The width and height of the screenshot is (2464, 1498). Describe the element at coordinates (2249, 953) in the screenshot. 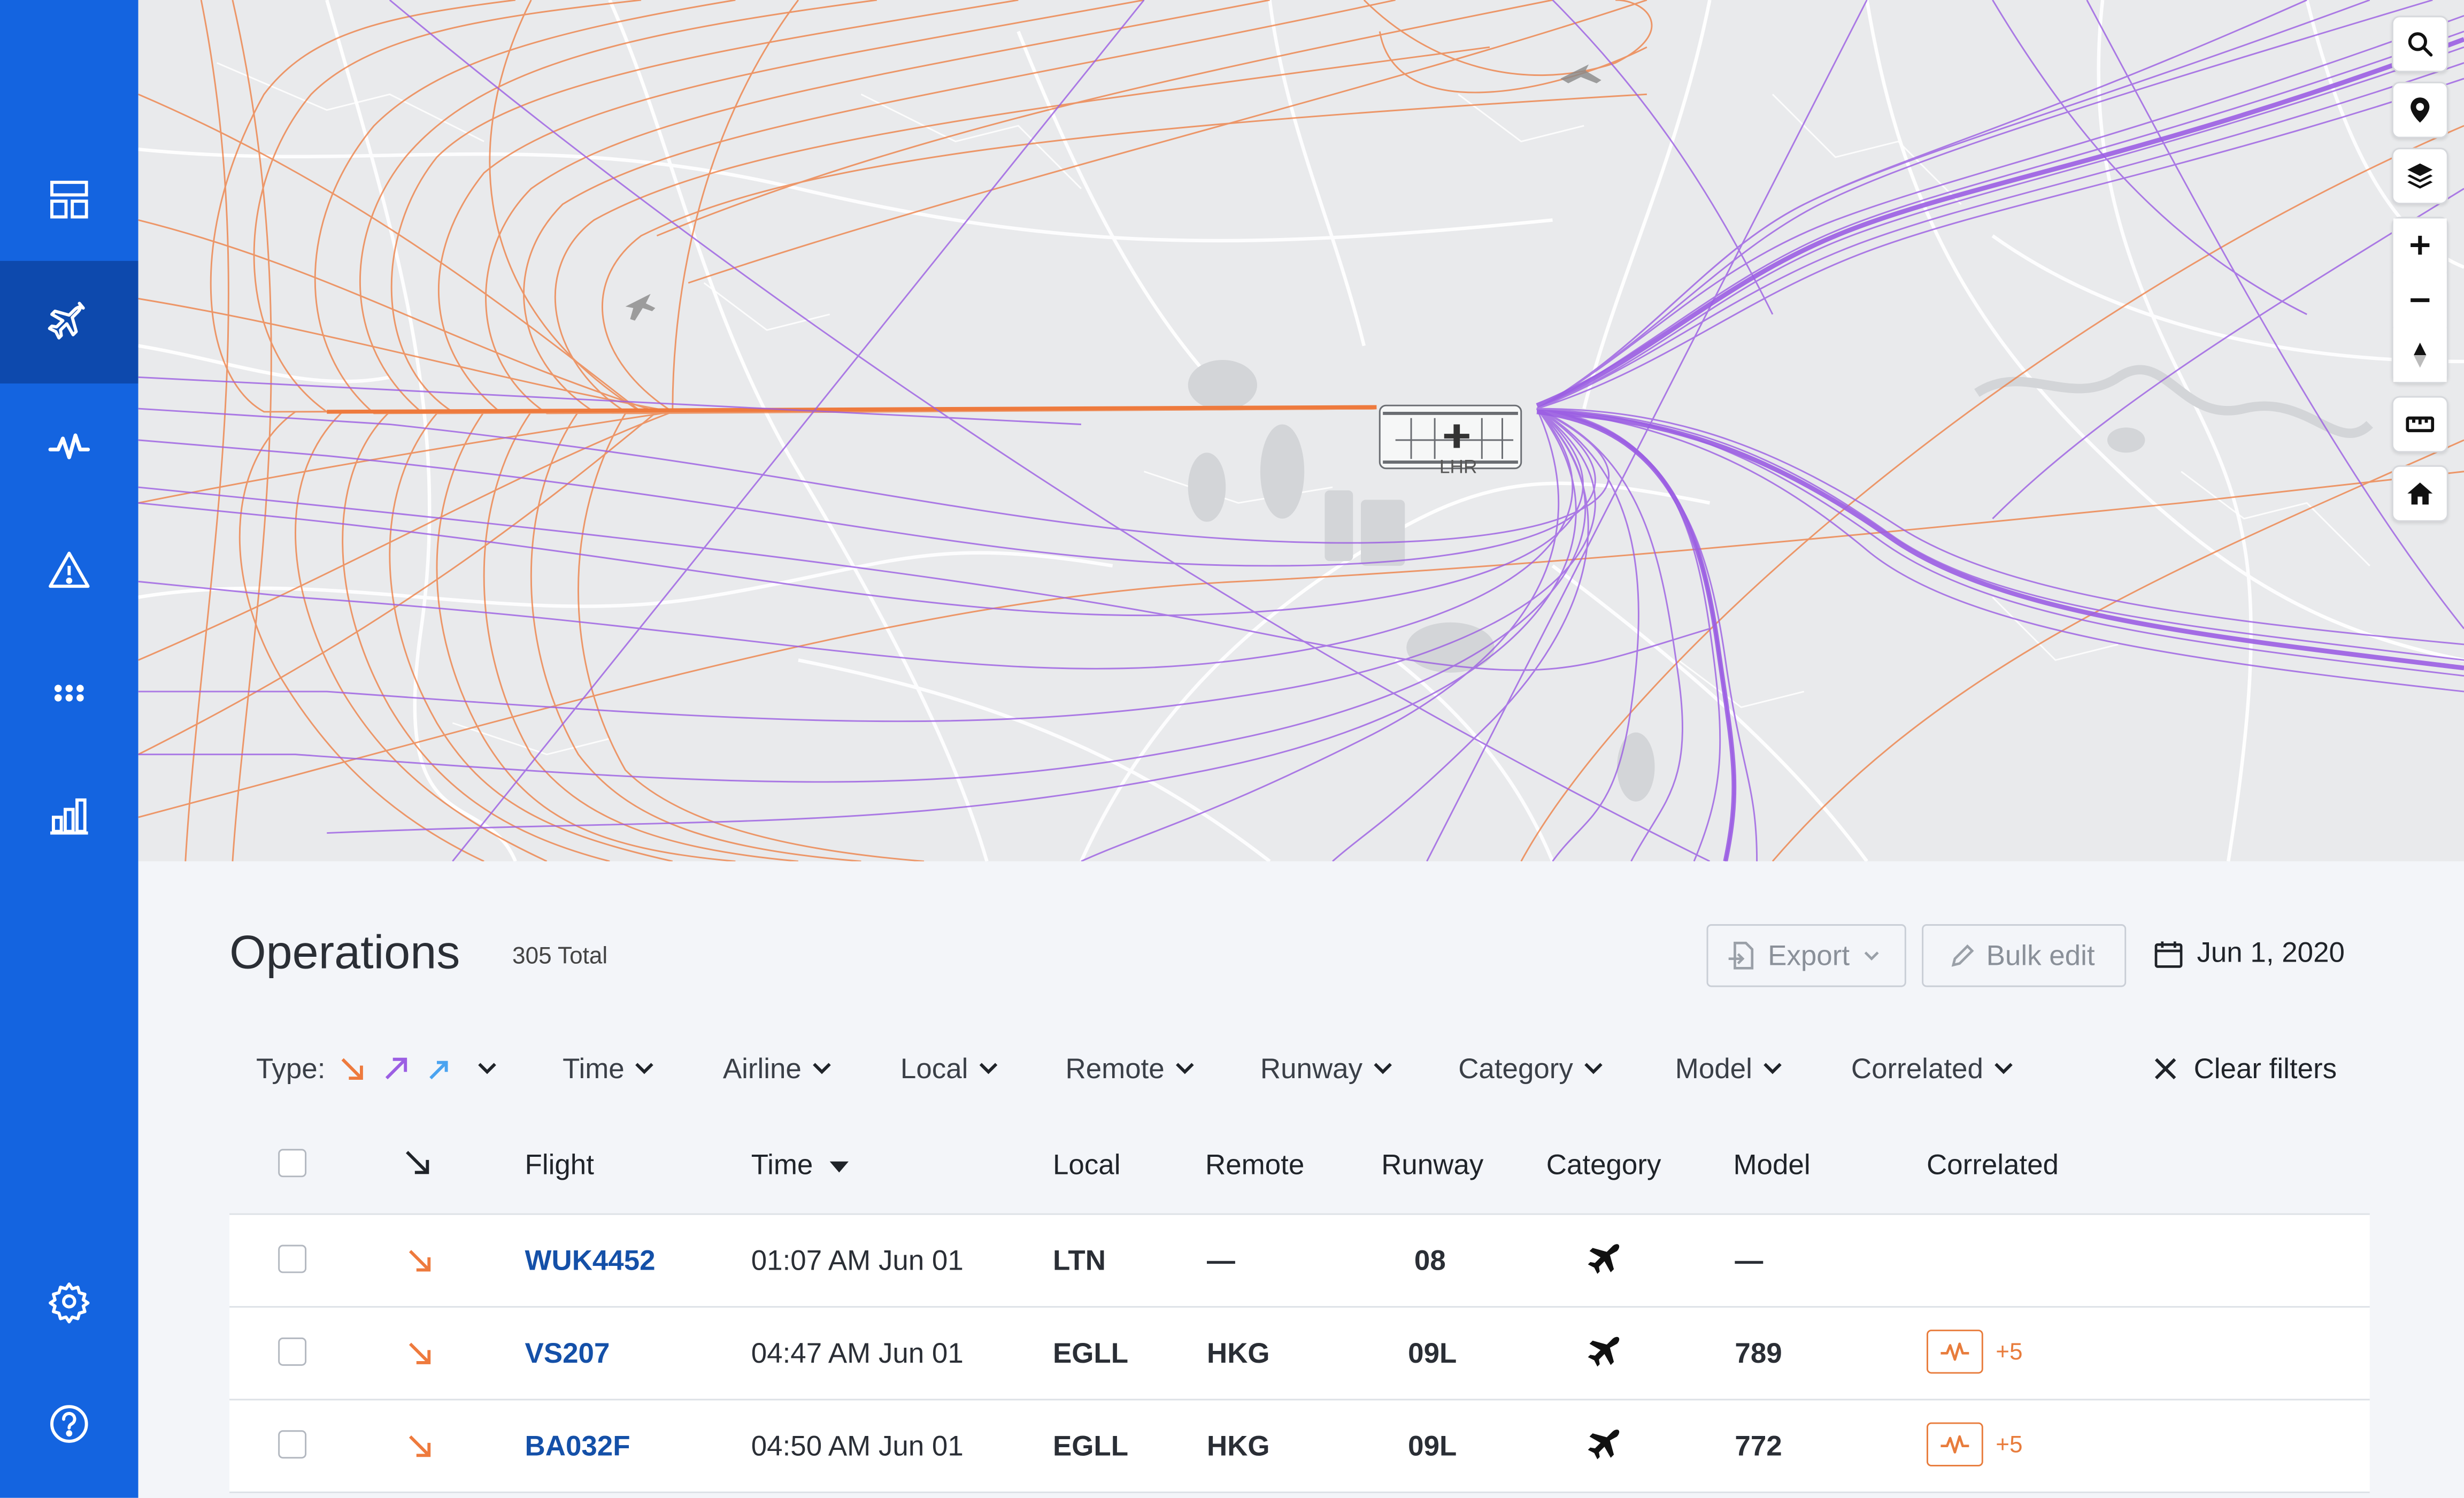

I see `date-picker: Jun 1, 2020` at that location.